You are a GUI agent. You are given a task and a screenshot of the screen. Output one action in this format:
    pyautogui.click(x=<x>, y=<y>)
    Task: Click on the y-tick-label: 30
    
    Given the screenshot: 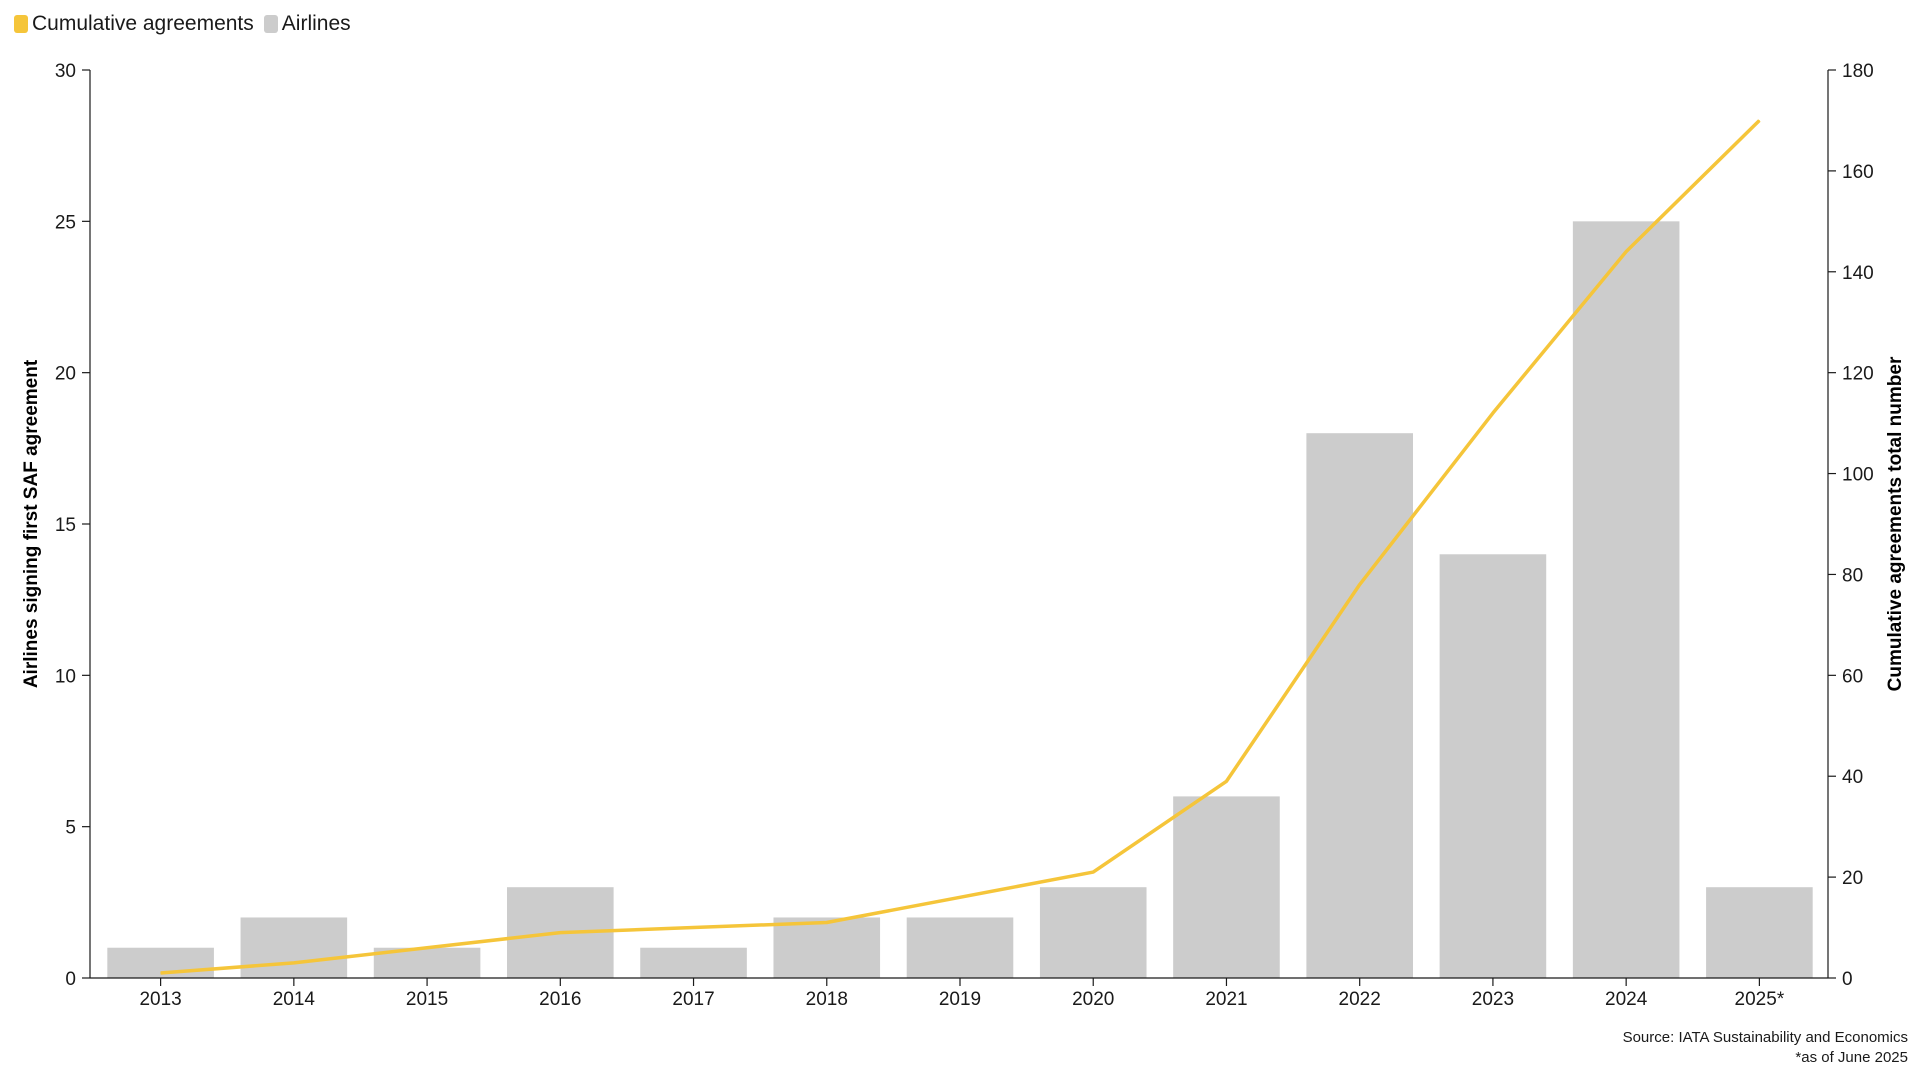 What is the action you would take?
    pyautogui.click(x=65, y=71)
    